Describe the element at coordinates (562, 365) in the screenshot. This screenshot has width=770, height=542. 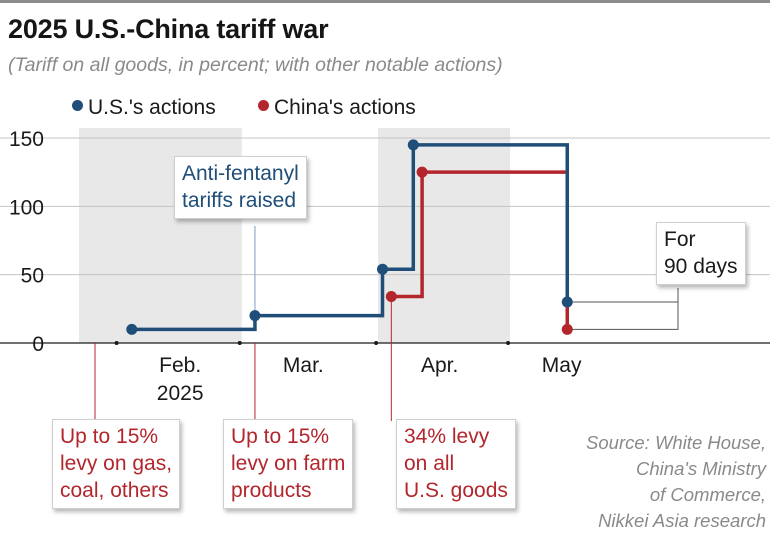
I see `x-tick-label: May` at that location.